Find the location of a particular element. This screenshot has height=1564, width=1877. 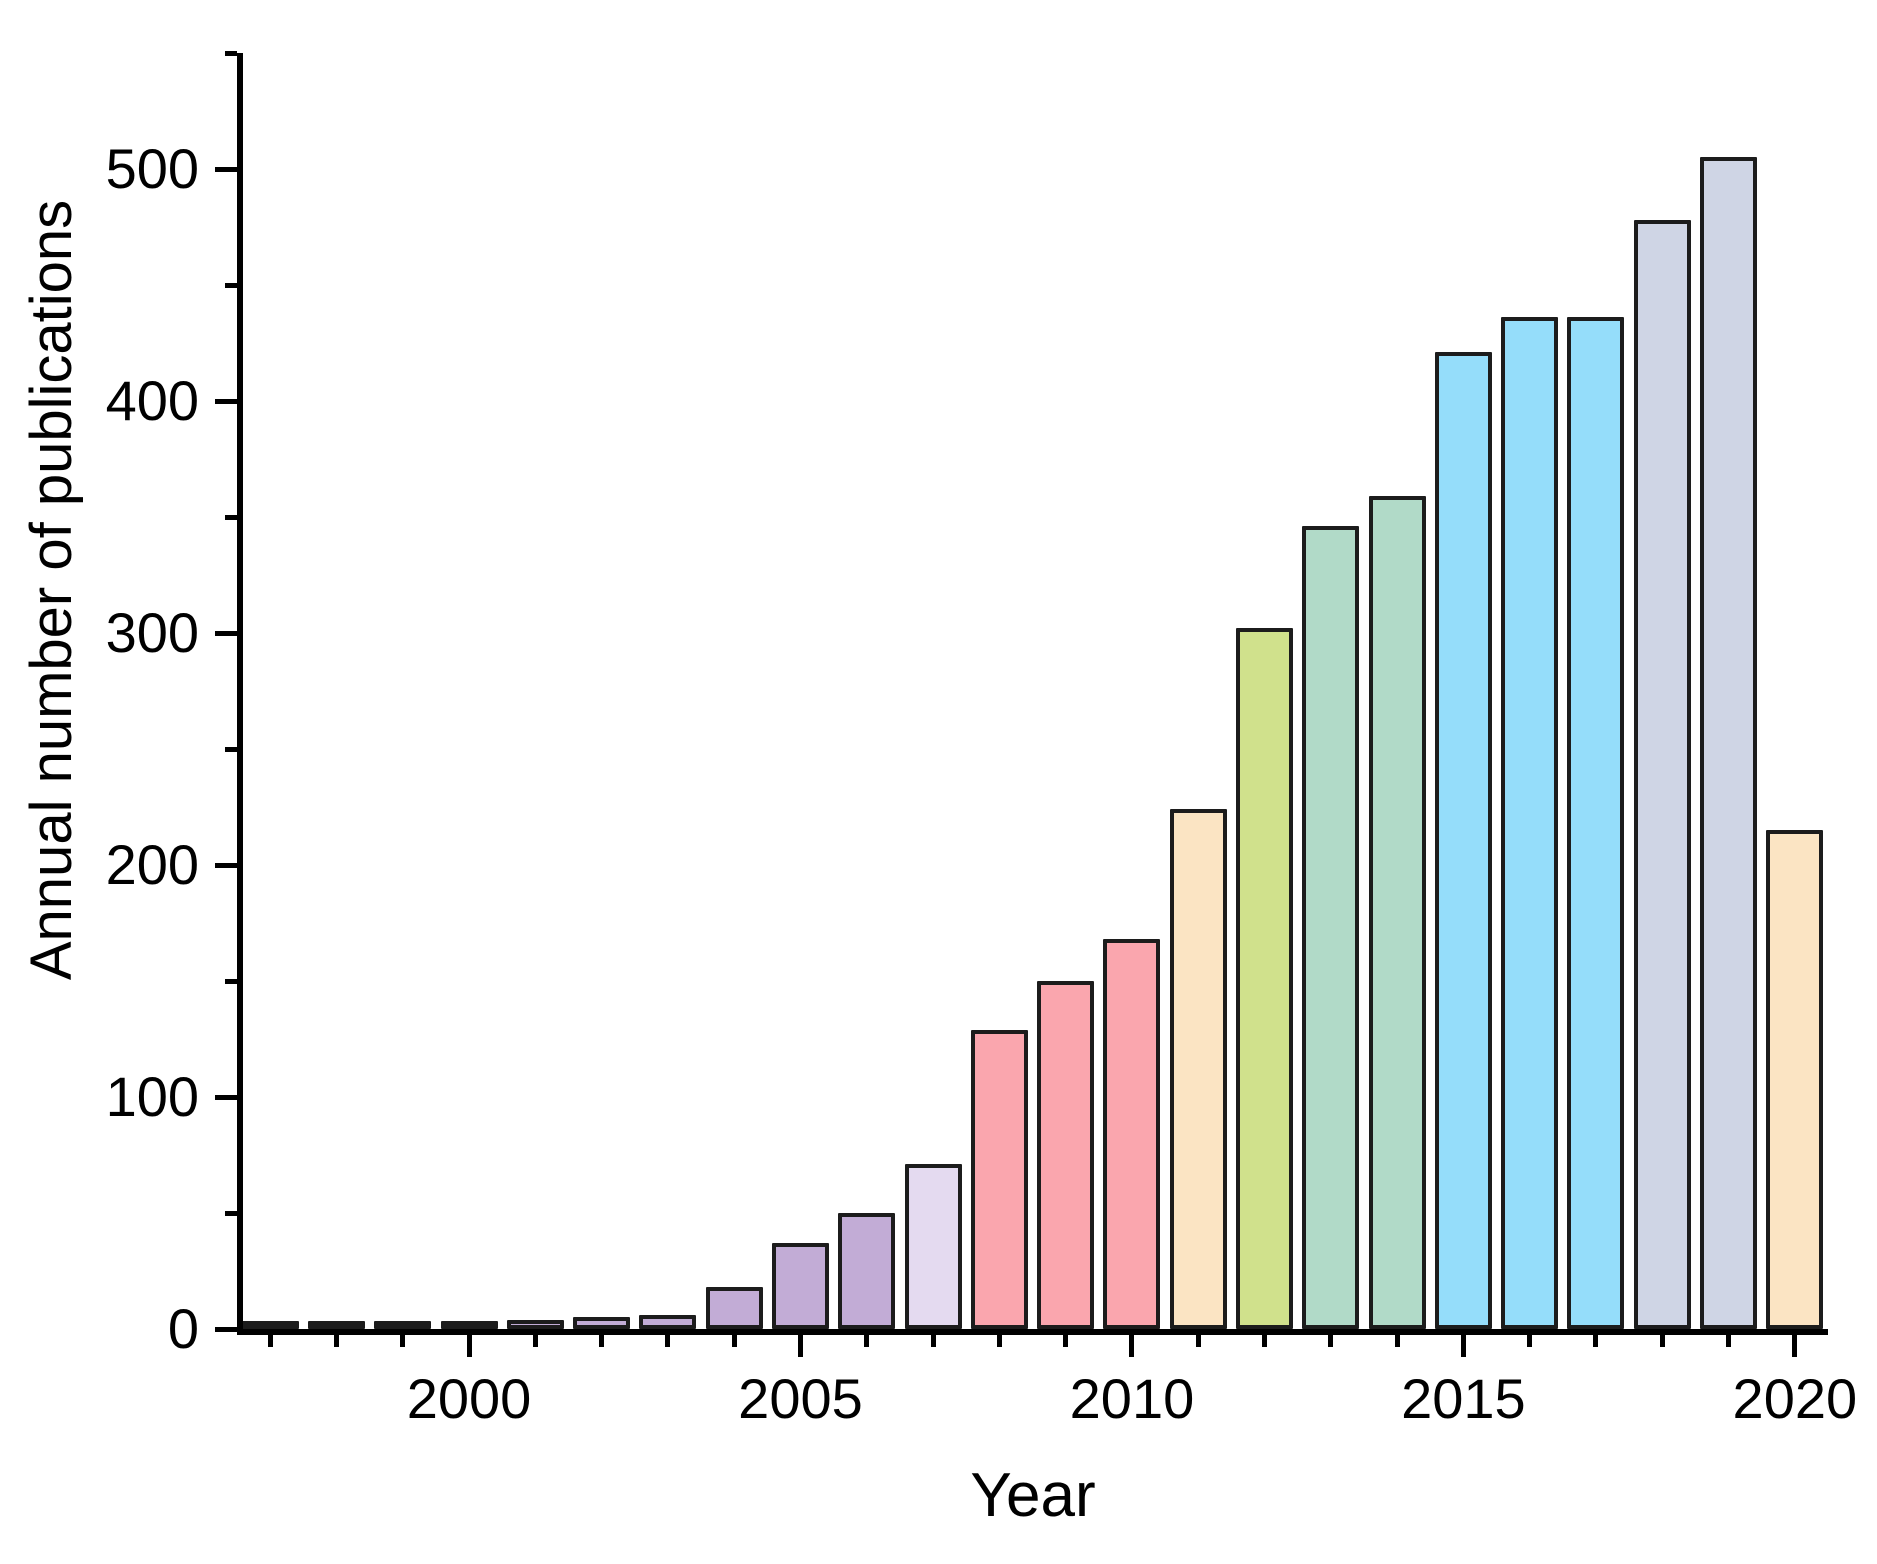

x-major-tick-2010 is located at coordinates (1132, 1346).